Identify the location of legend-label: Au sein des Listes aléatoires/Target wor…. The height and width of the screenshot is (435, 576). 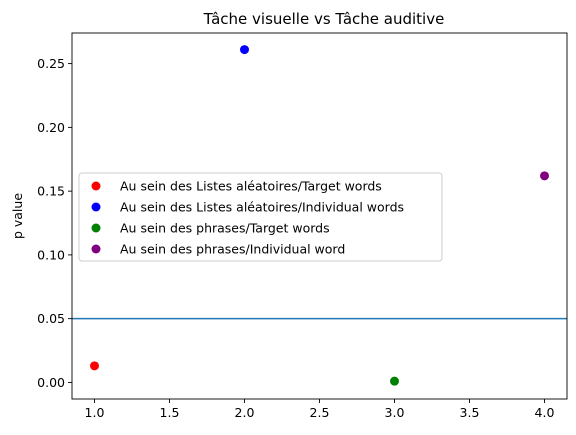
(251, 186).